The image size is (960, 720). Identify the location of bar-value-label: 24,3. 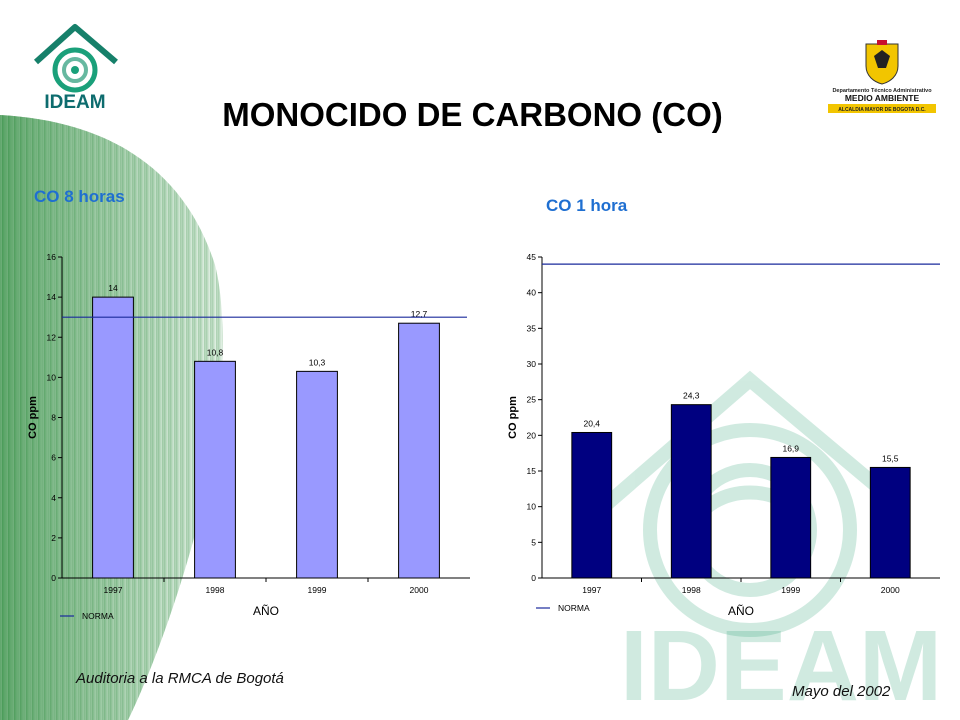
(691, 396).